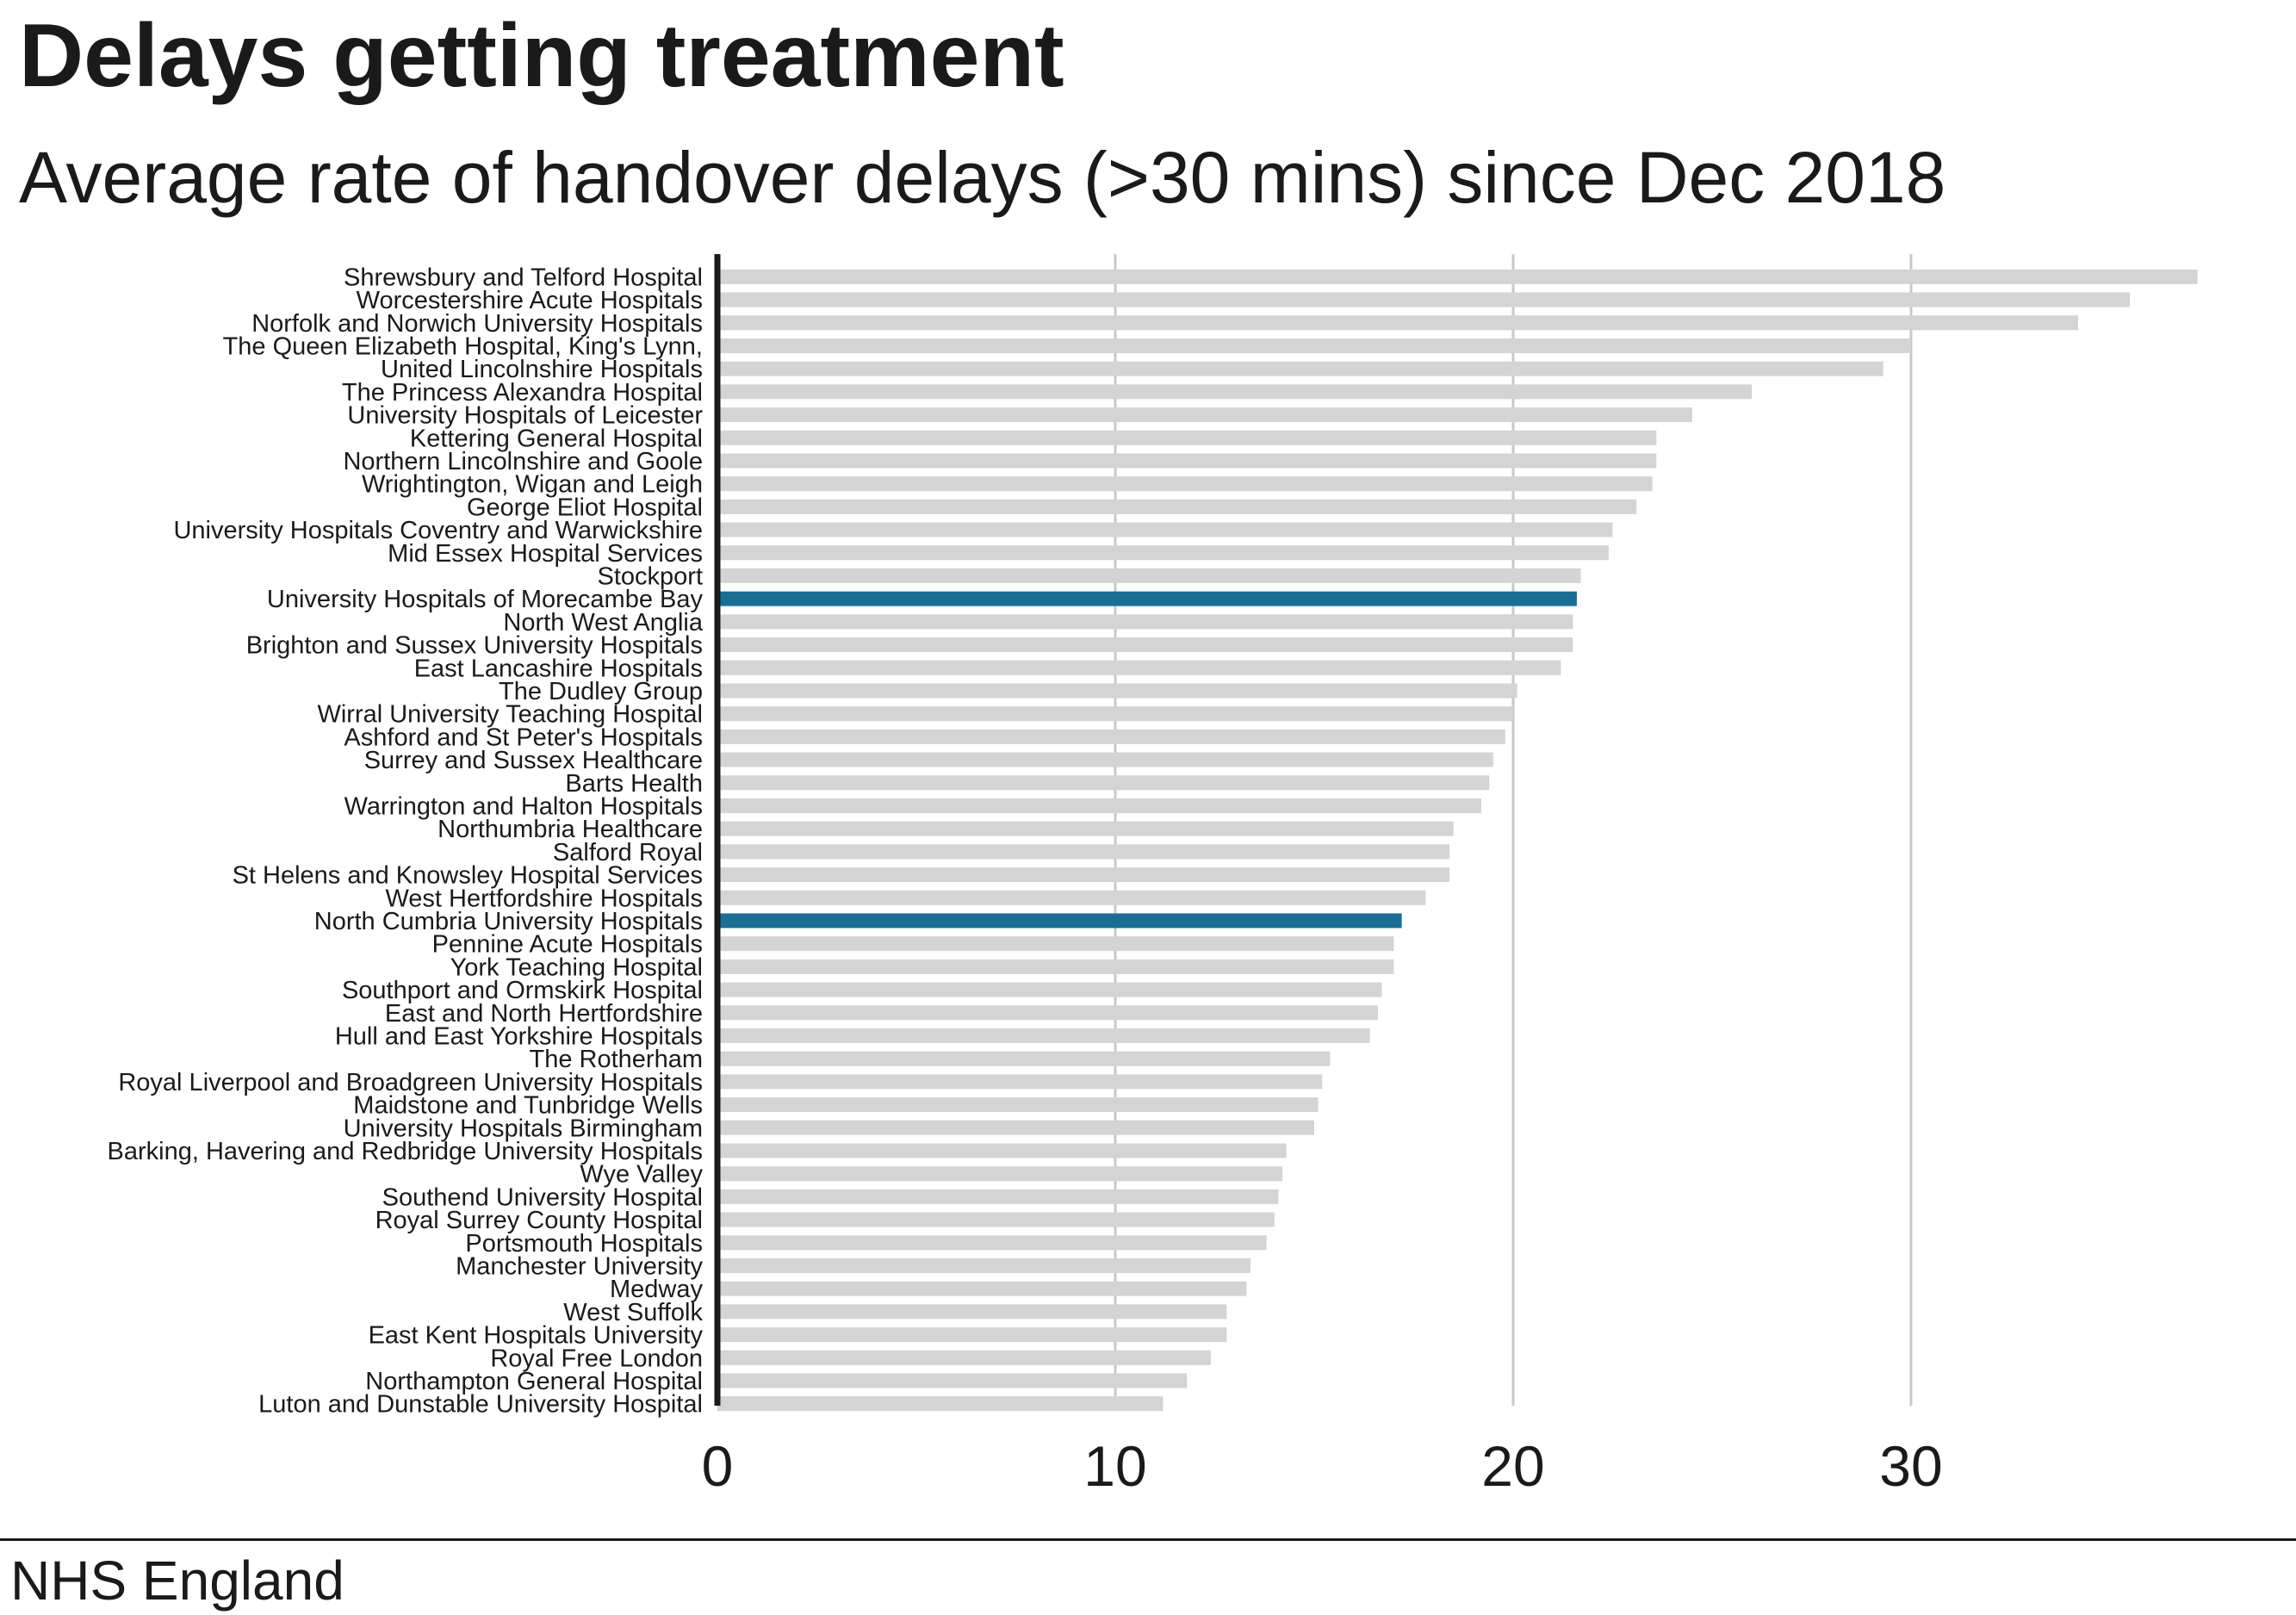  What do you see at coordinates (641, 1175) in the screenshot?
I see `category-label: Wye Valley` at bounding box center [641, 1175].